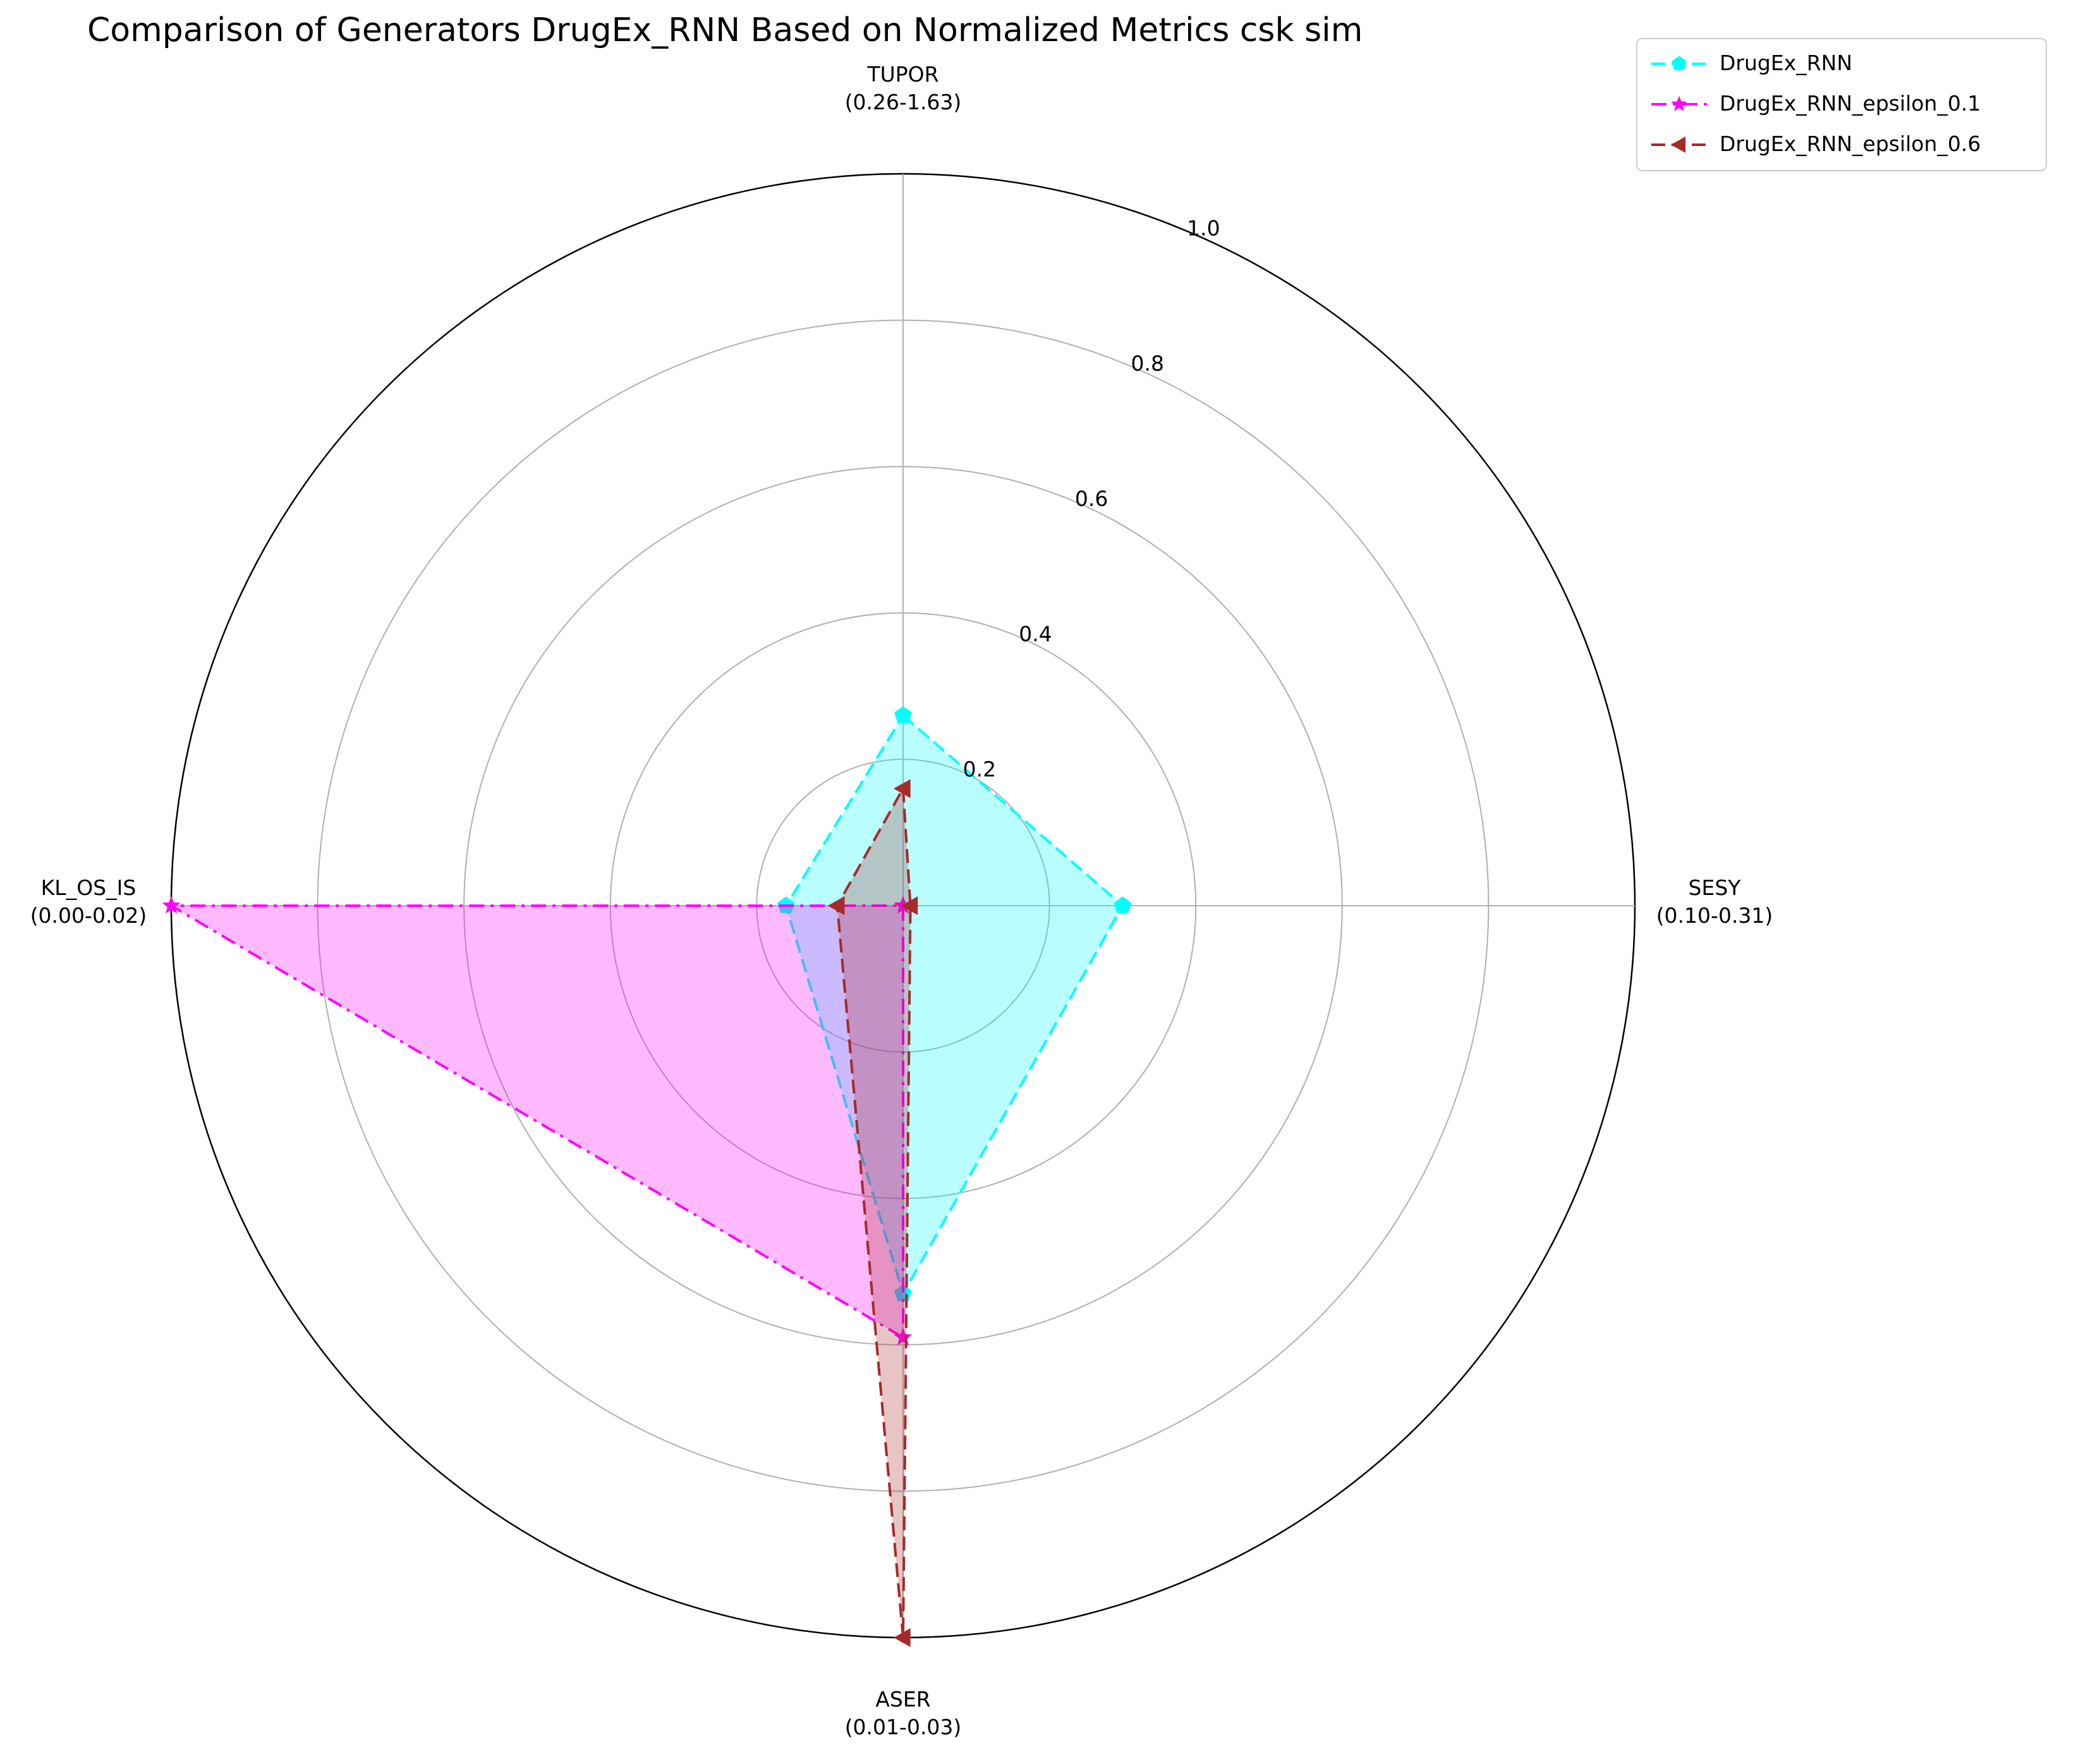  I want to click on legend-label: DrugEx_RNN, so click(1787, 63).